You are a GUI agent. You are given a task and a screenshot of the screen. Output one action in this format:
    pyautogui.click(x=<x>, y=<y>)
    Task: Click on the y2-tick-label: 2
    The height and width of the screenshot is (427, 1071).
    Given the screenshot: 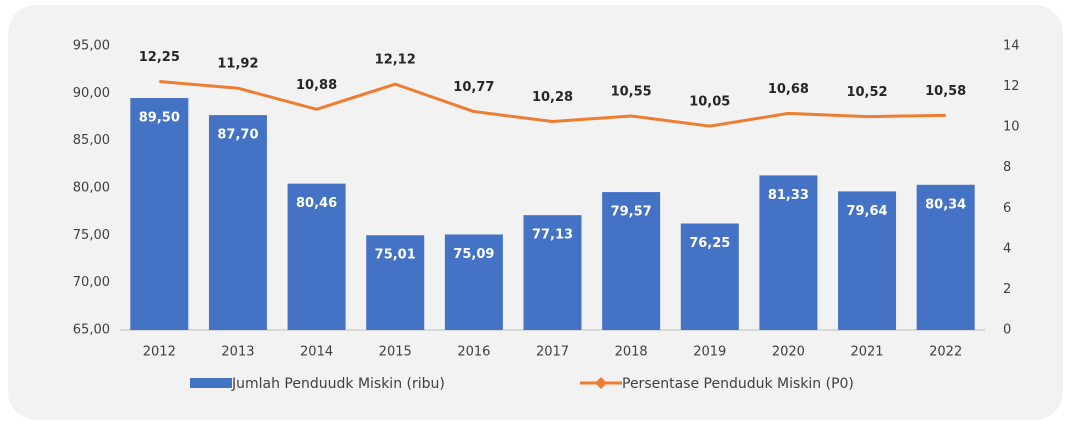 What is the action you would take?
    pyautogui.click(x=1007, y=289)
    